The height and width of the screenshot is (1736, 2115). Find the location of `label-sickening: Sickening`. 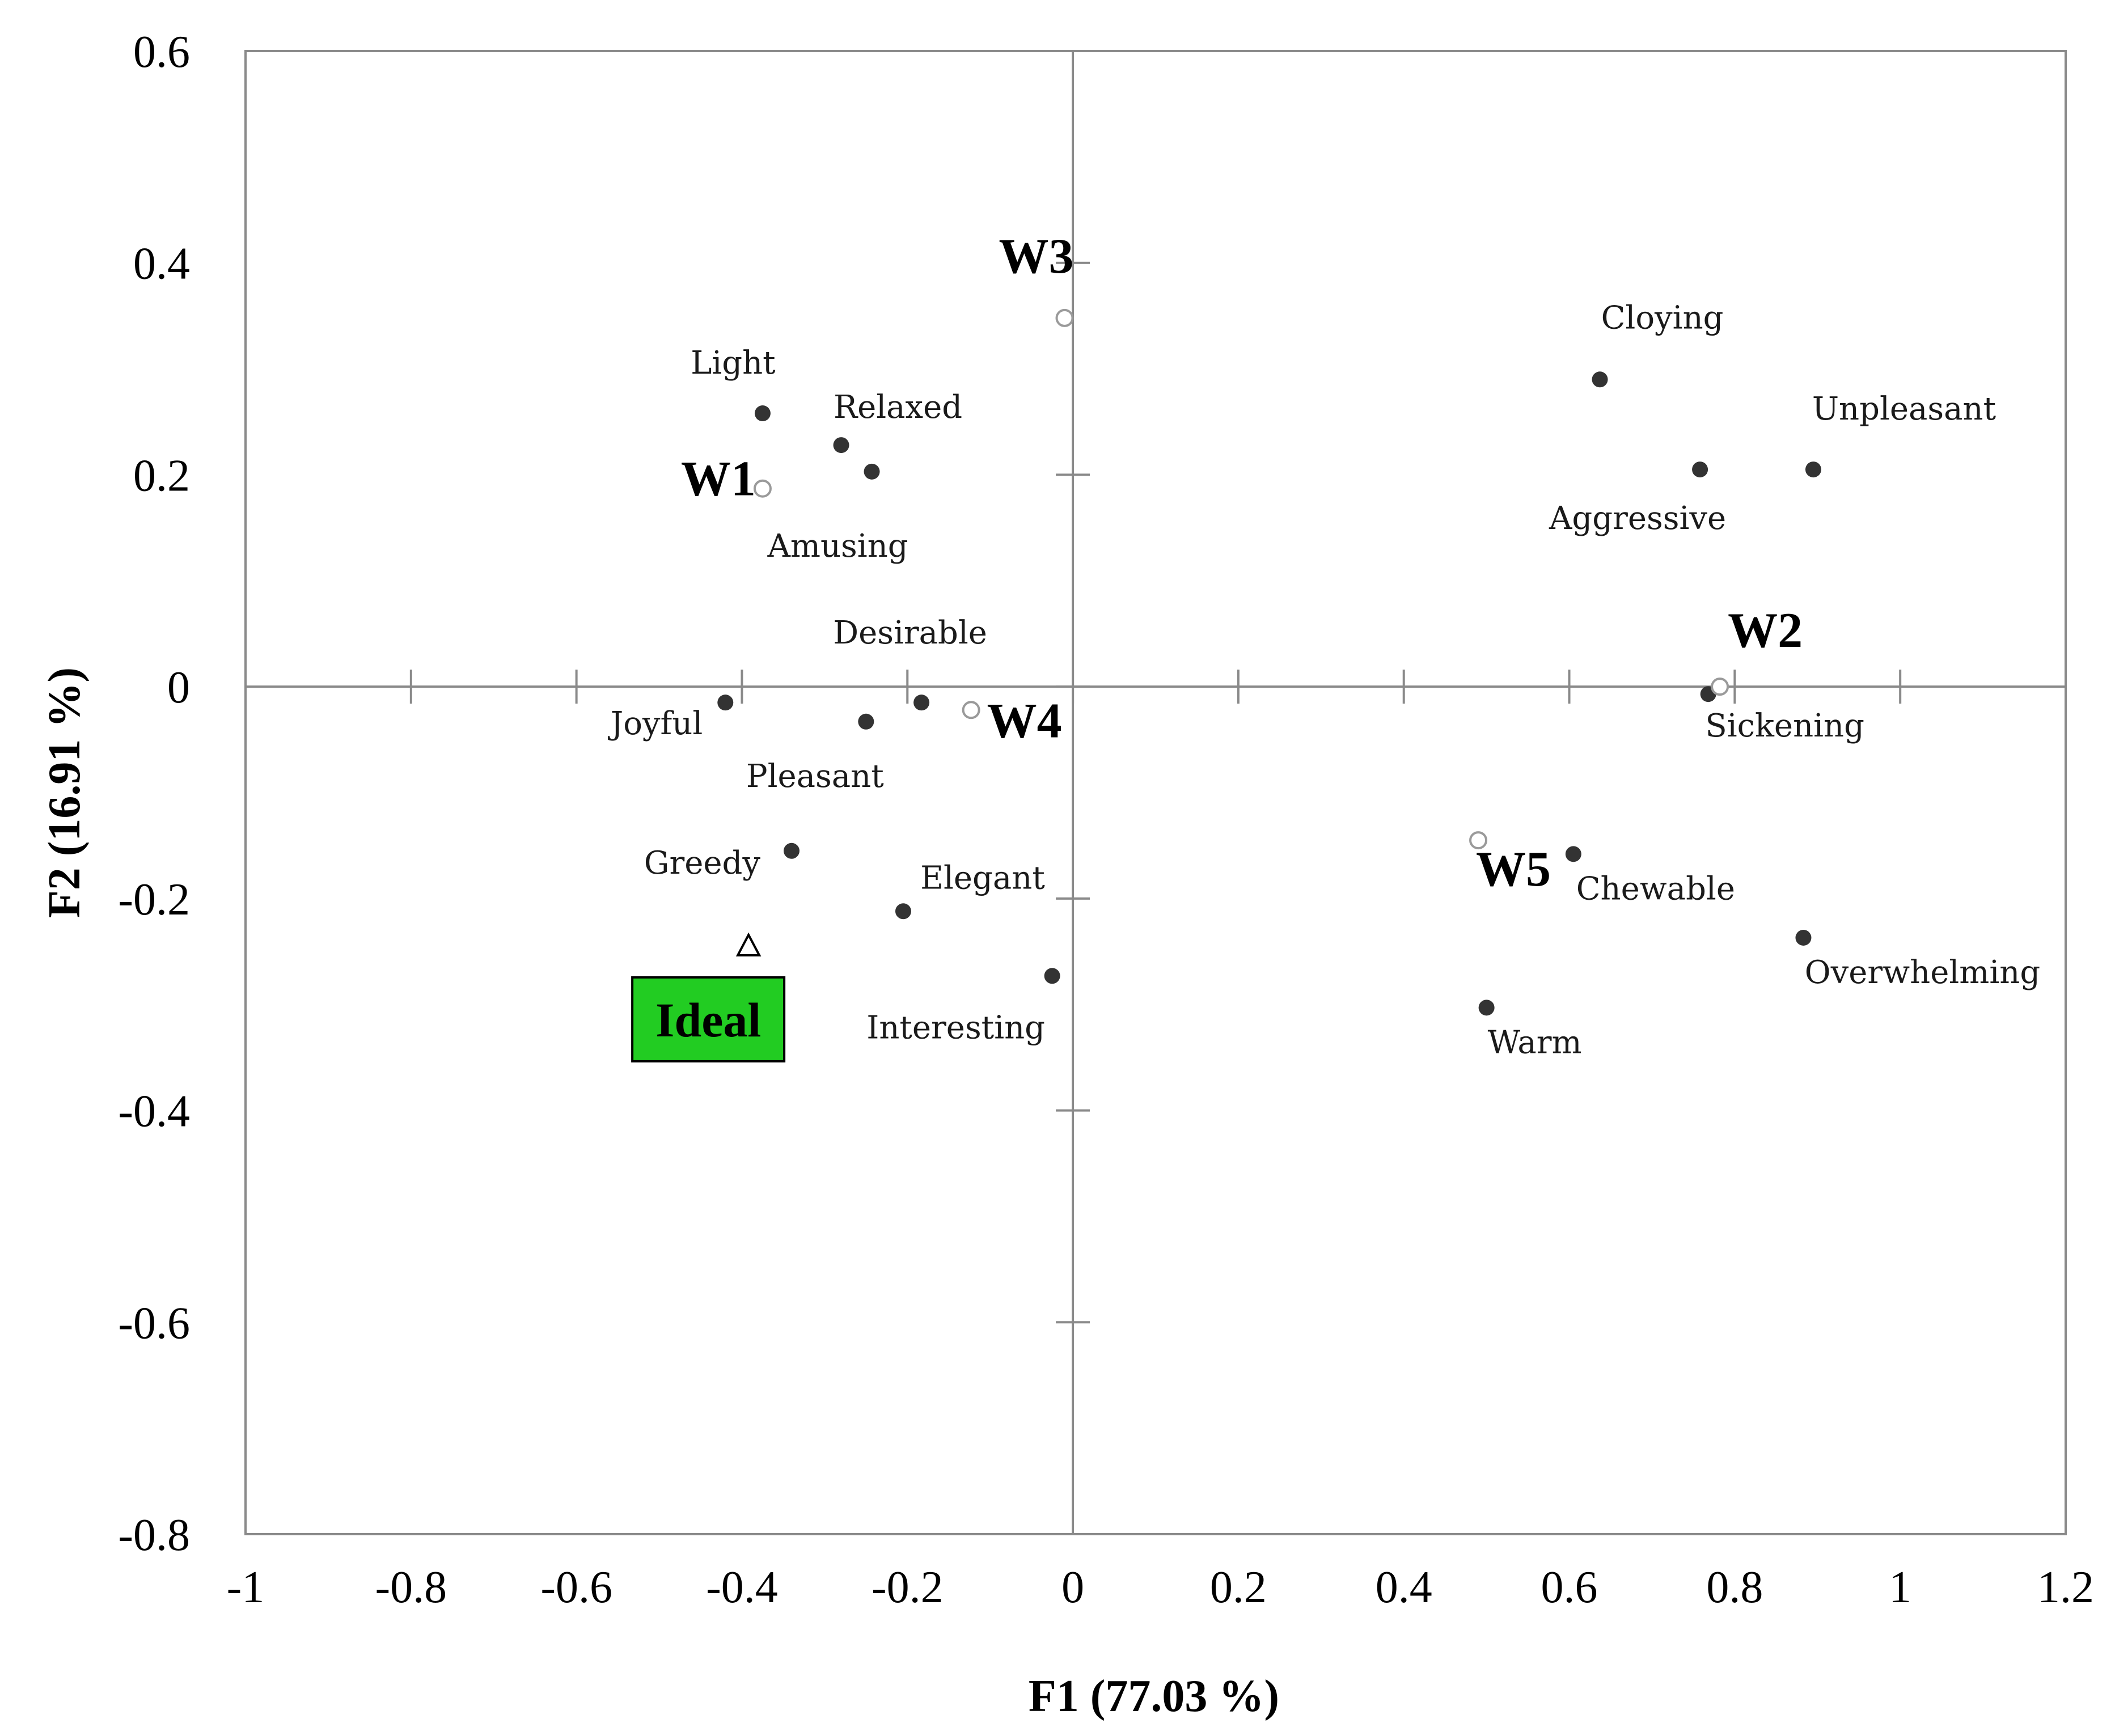

label-sickening: Sickening is located at coordinates (1785, 726).